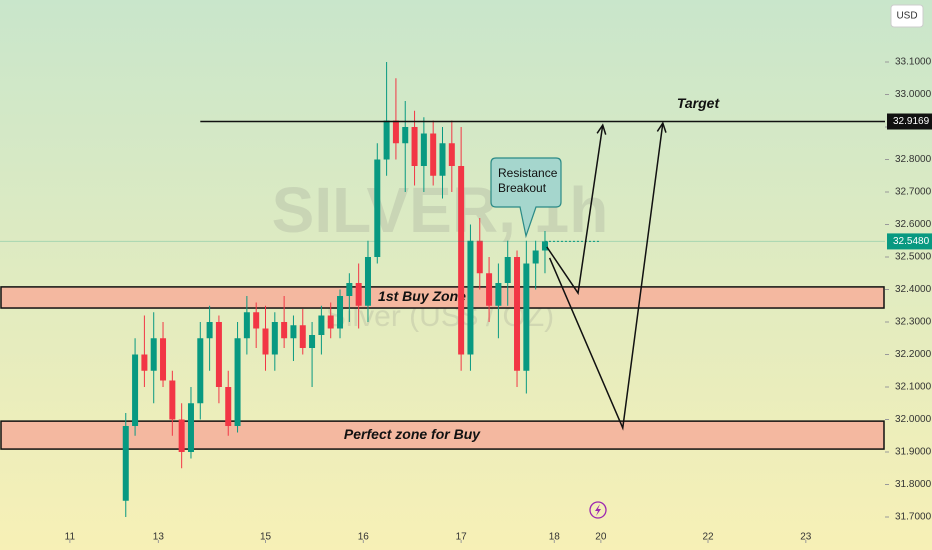  I want to click on zone-label: 1st Buy Zone, so click(422, 296).